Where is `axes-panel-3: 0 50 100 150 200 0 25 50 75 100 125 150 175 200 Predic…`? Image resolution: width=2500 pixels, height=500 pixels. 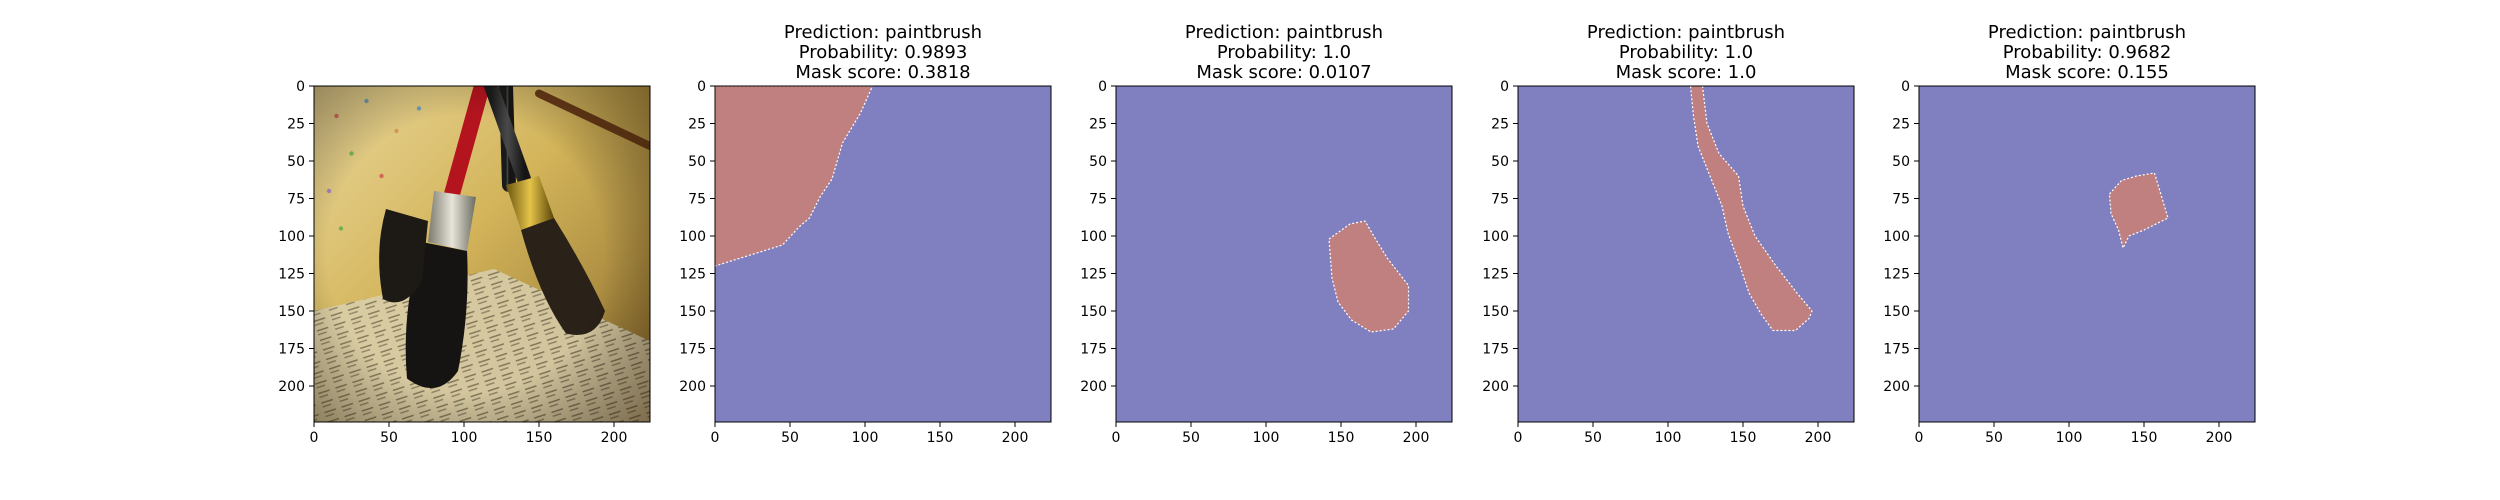
axes-panel-3: 0 50 100 150 200 0 25 50 75 100 125 150 175 200 Predic… is located at coordinates (1266, 234).